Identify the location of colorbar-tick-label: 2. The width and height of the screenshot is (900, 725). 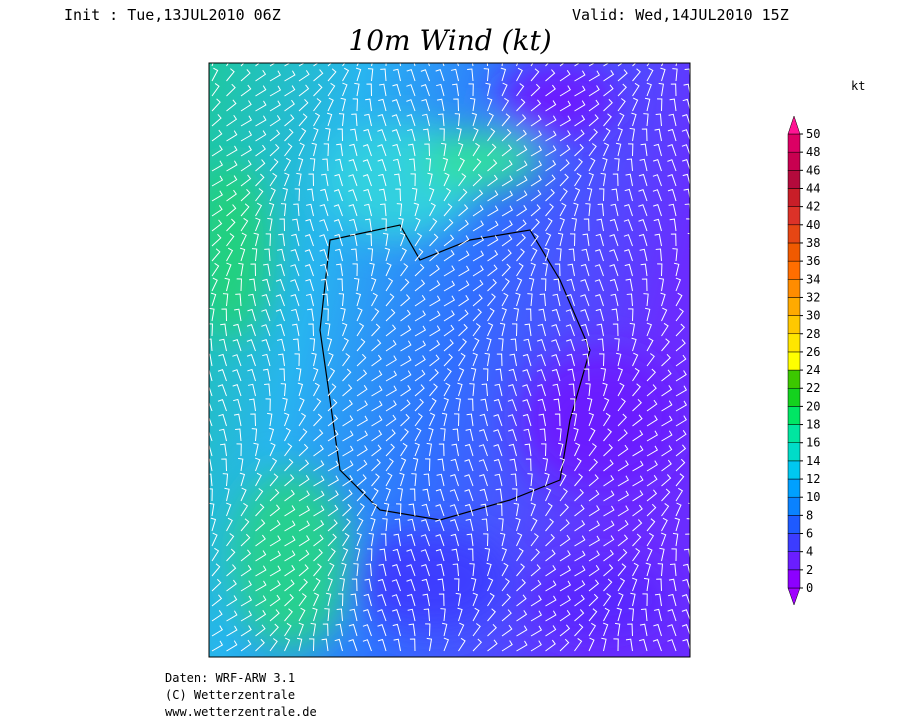
(809, 570).